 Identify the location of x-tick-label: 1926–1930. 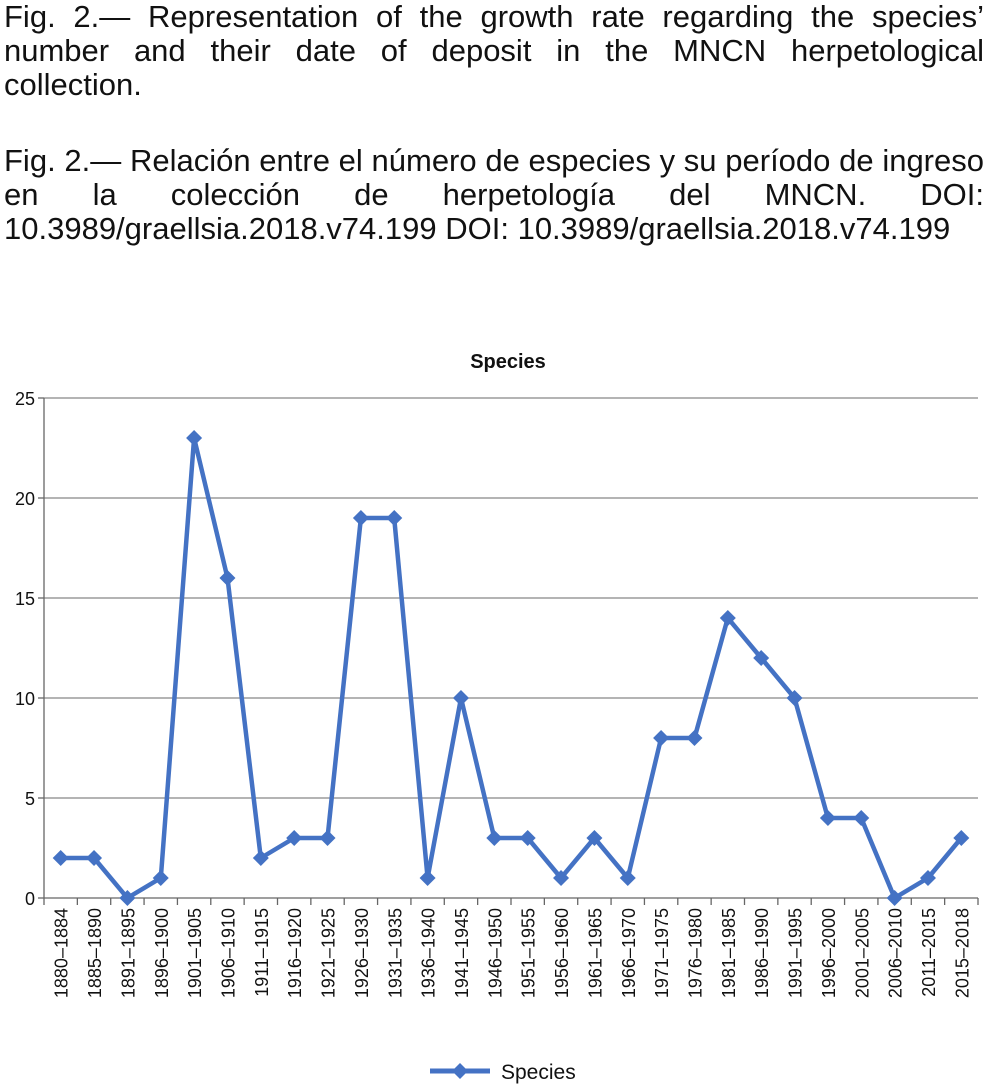
(362, 953).